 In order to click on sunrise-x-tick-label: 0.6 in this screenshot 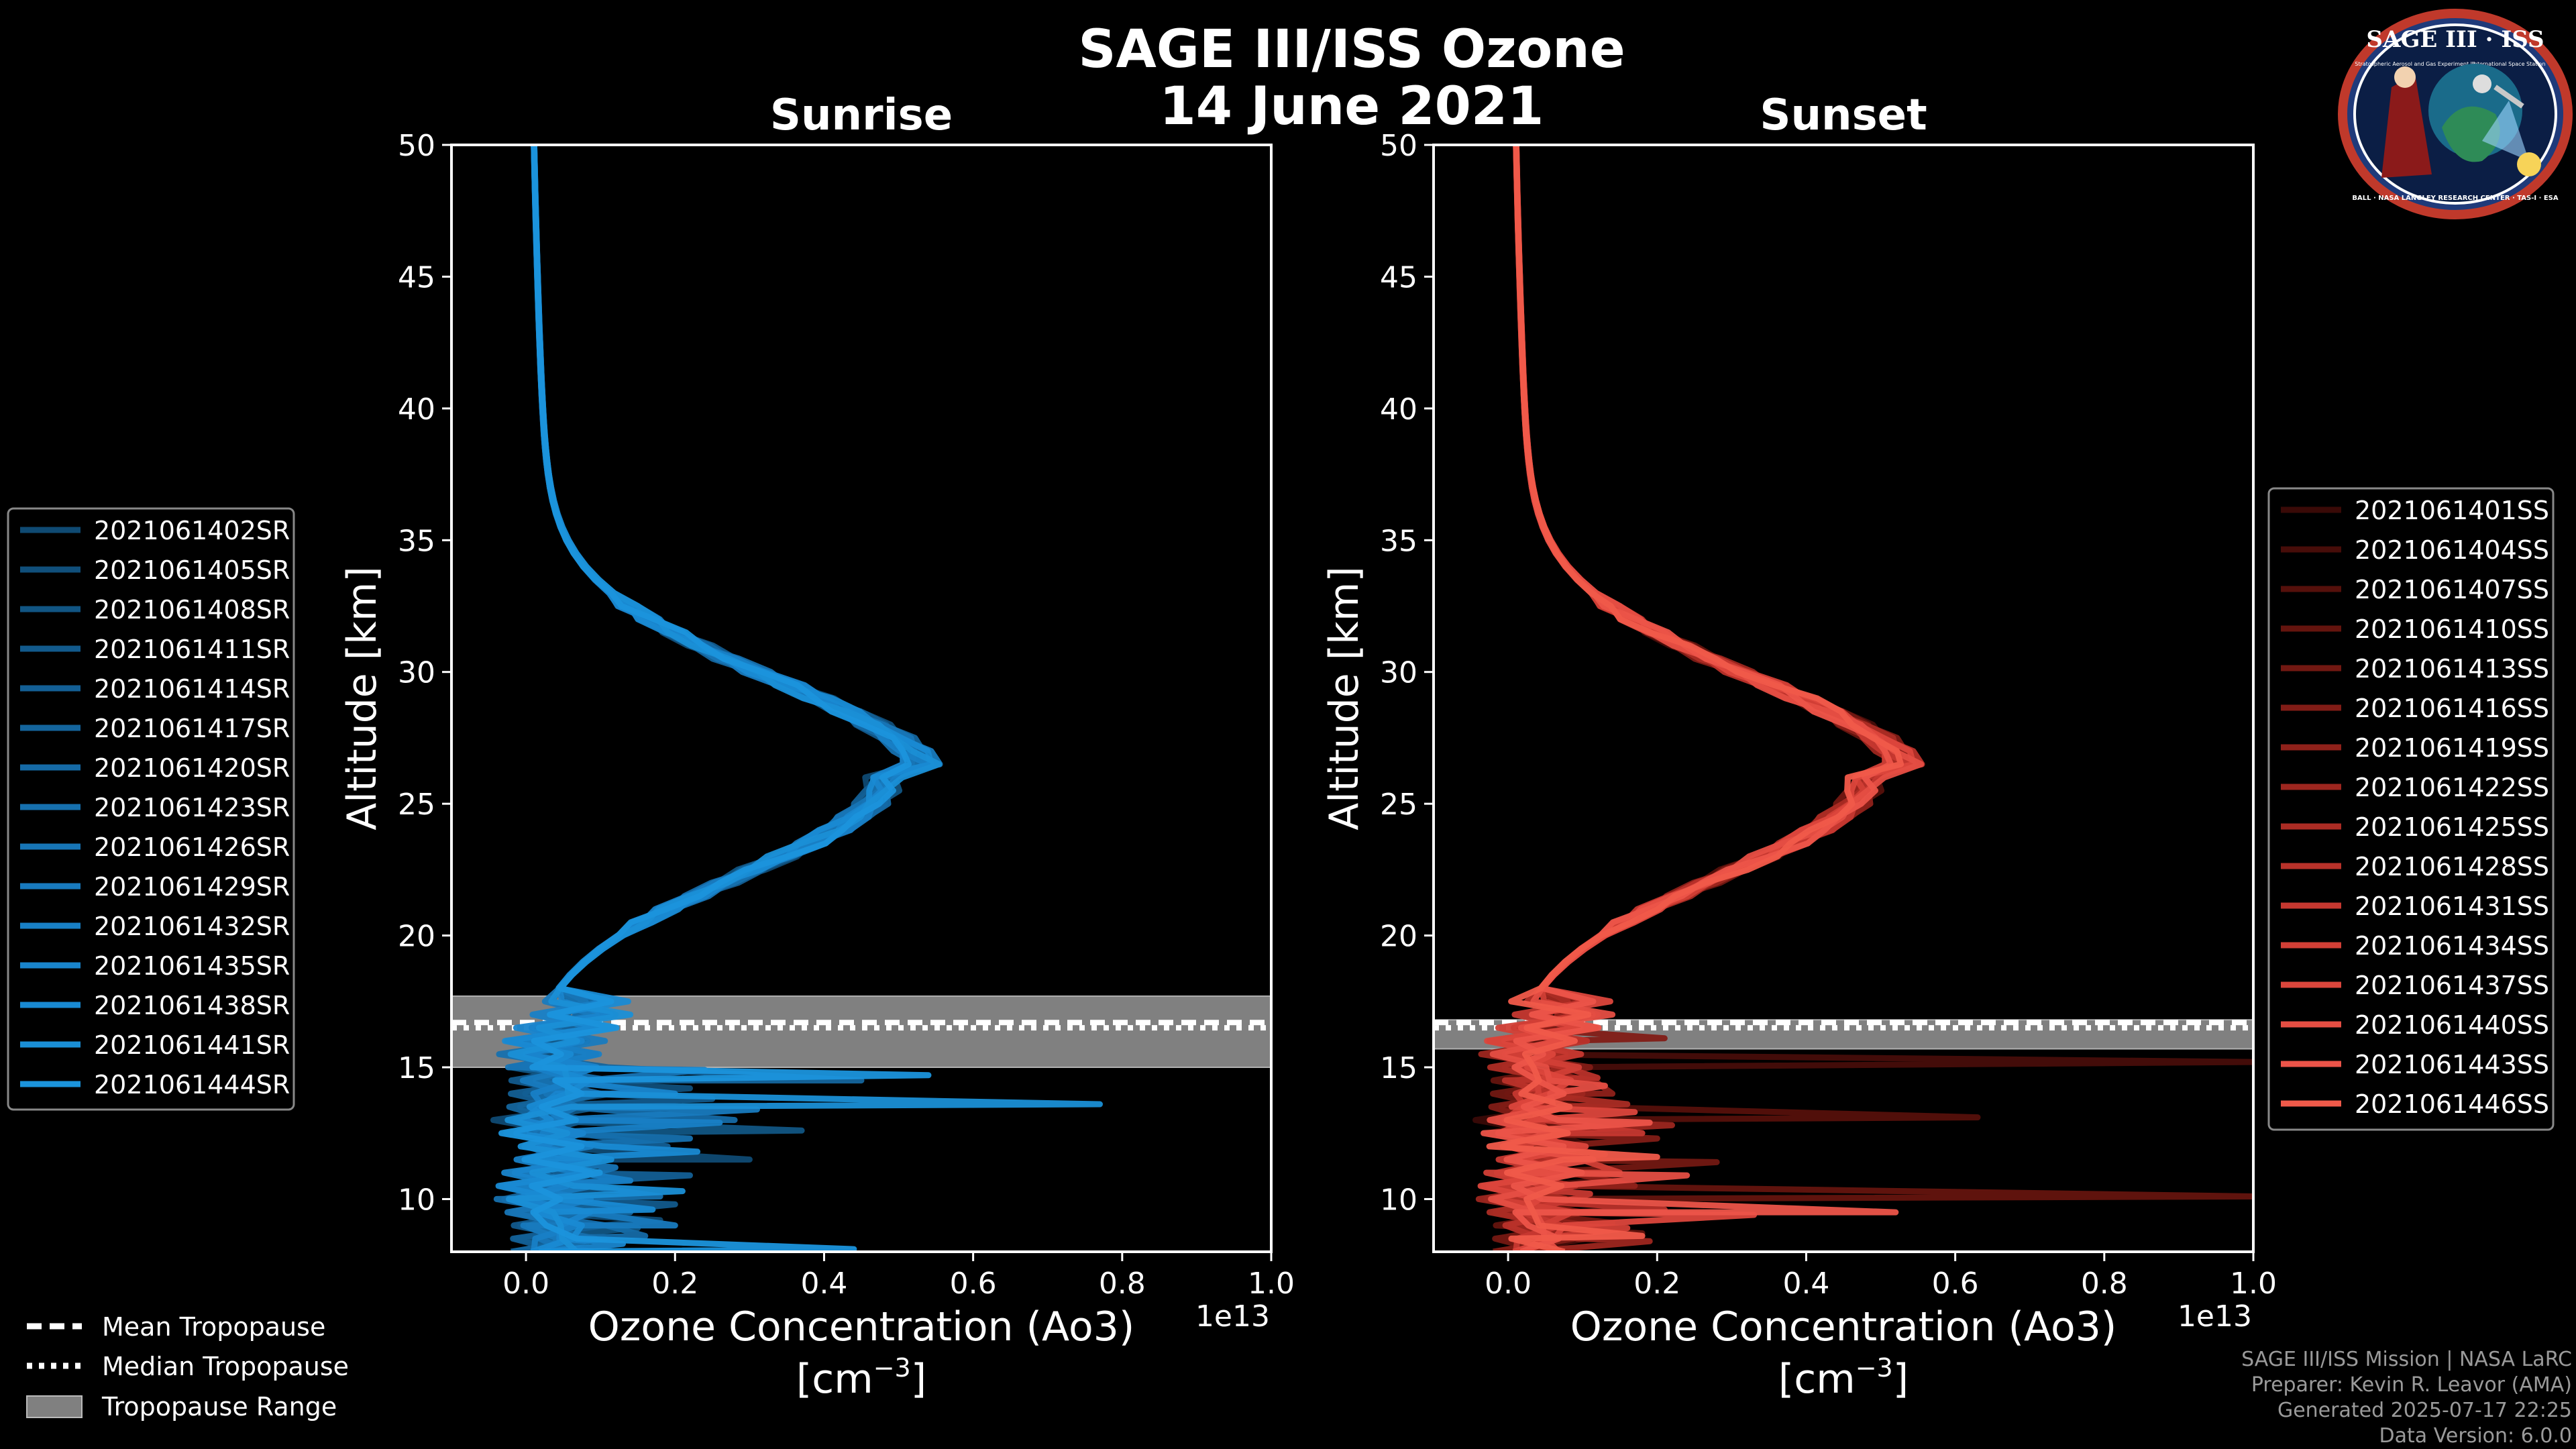, I will do `click(973, 1284)`.